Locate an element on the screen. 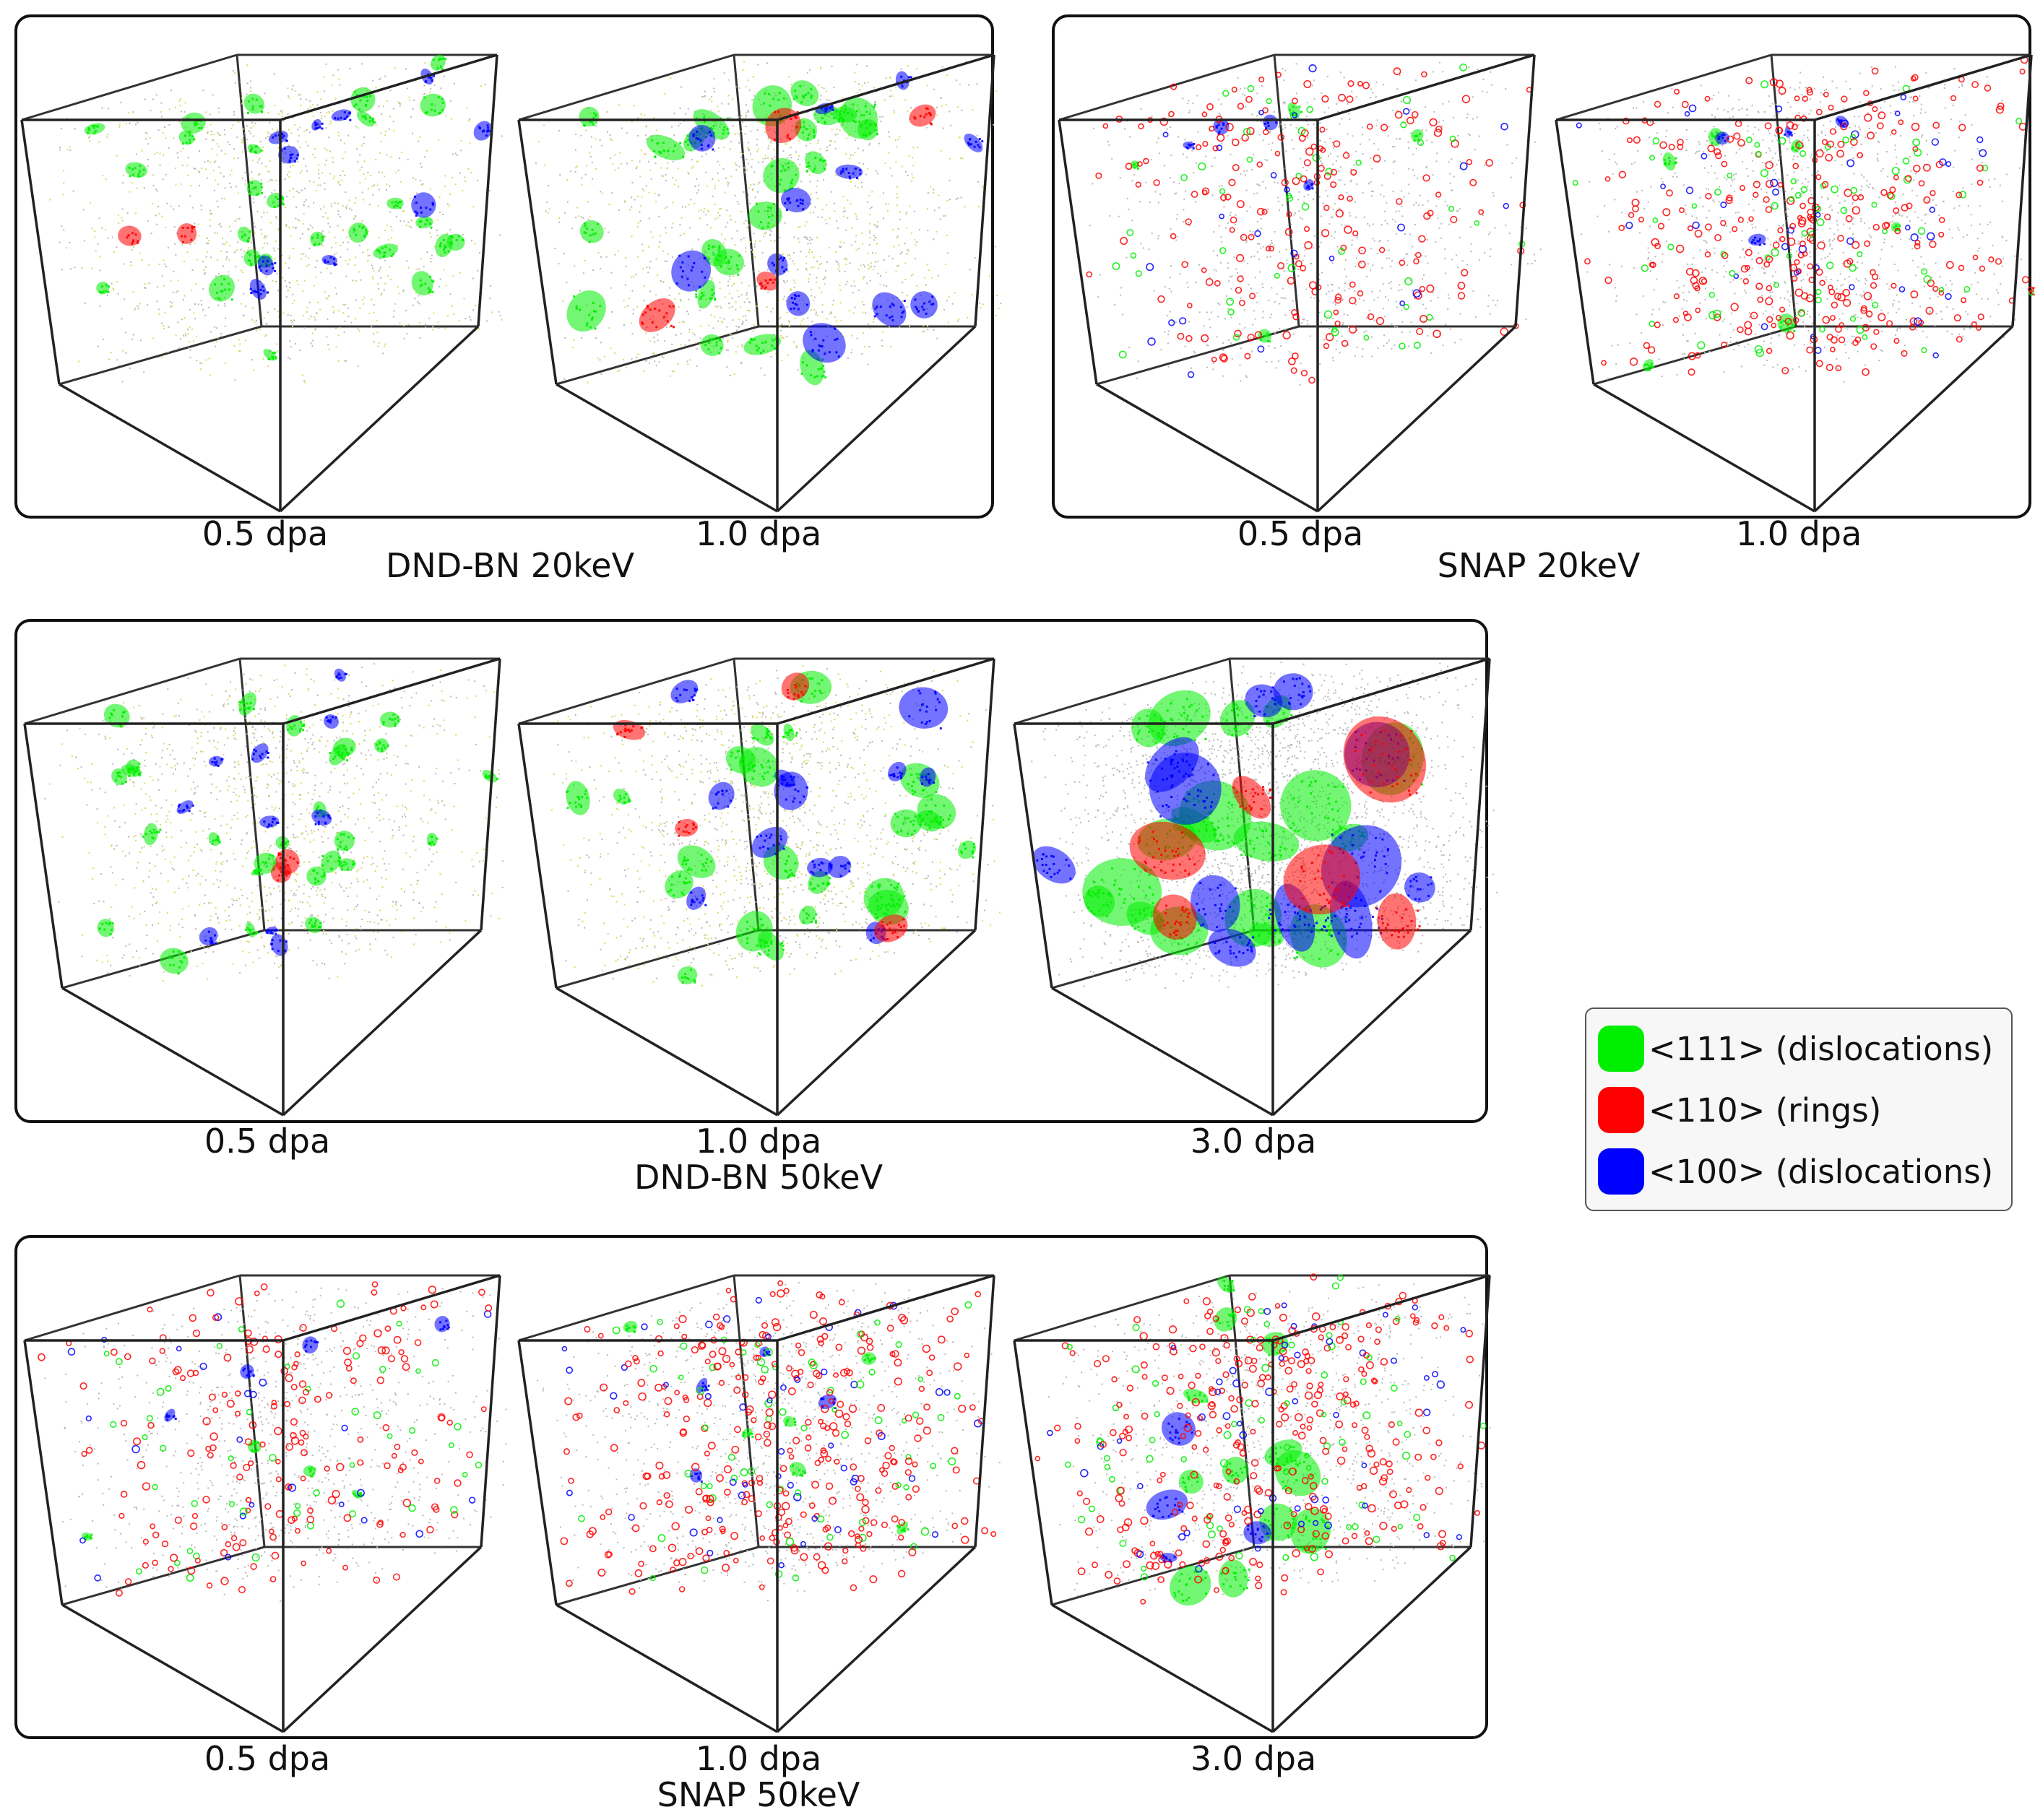 This screenshot has height=1820, width=2035. panel-dndbn-20kev is located at coordinates (504, 266).